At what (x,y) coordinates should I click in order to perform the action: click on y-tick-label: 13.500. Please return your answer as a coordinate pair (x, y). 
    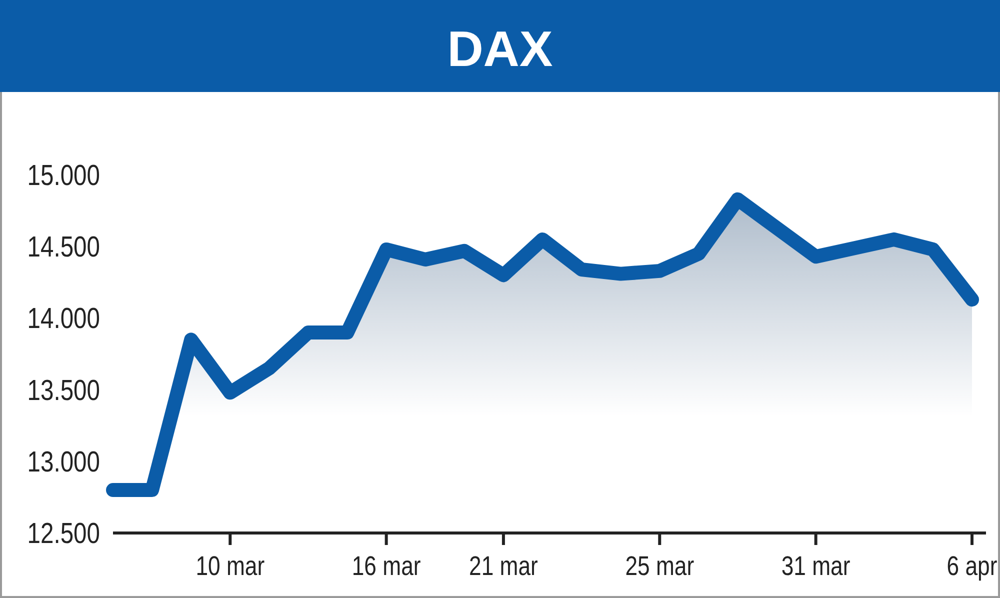
    Looking at the image, I should click on (63, 390).